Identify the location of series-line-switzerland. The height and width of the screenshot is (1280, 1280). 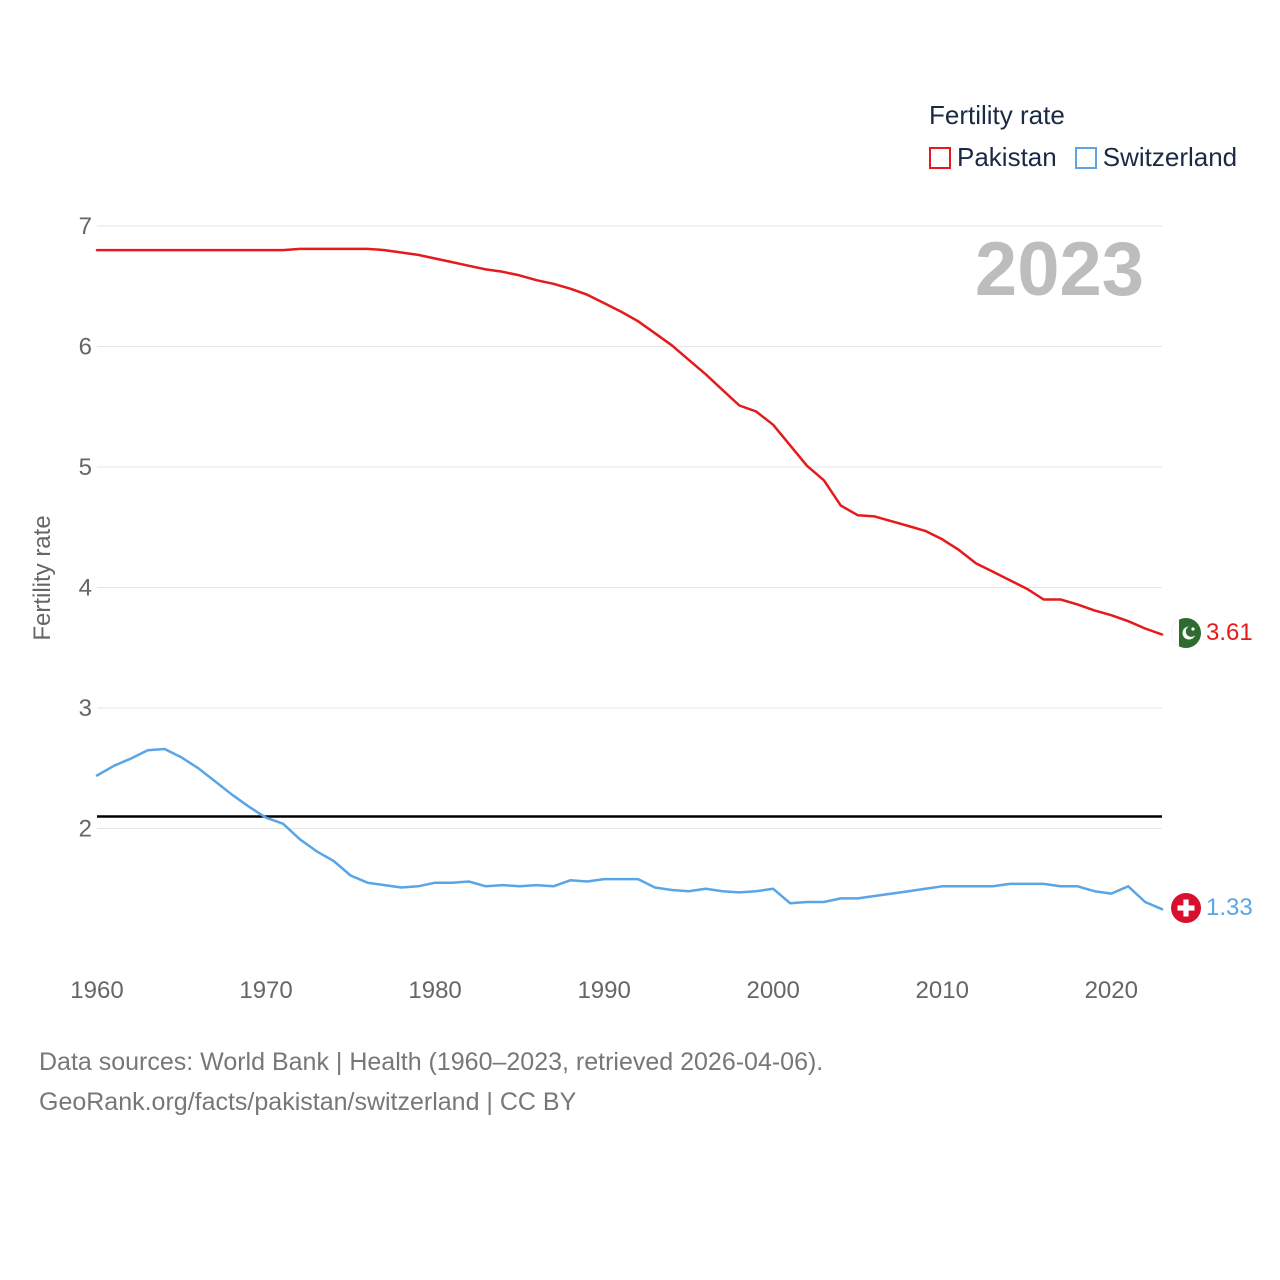
(629, 829).